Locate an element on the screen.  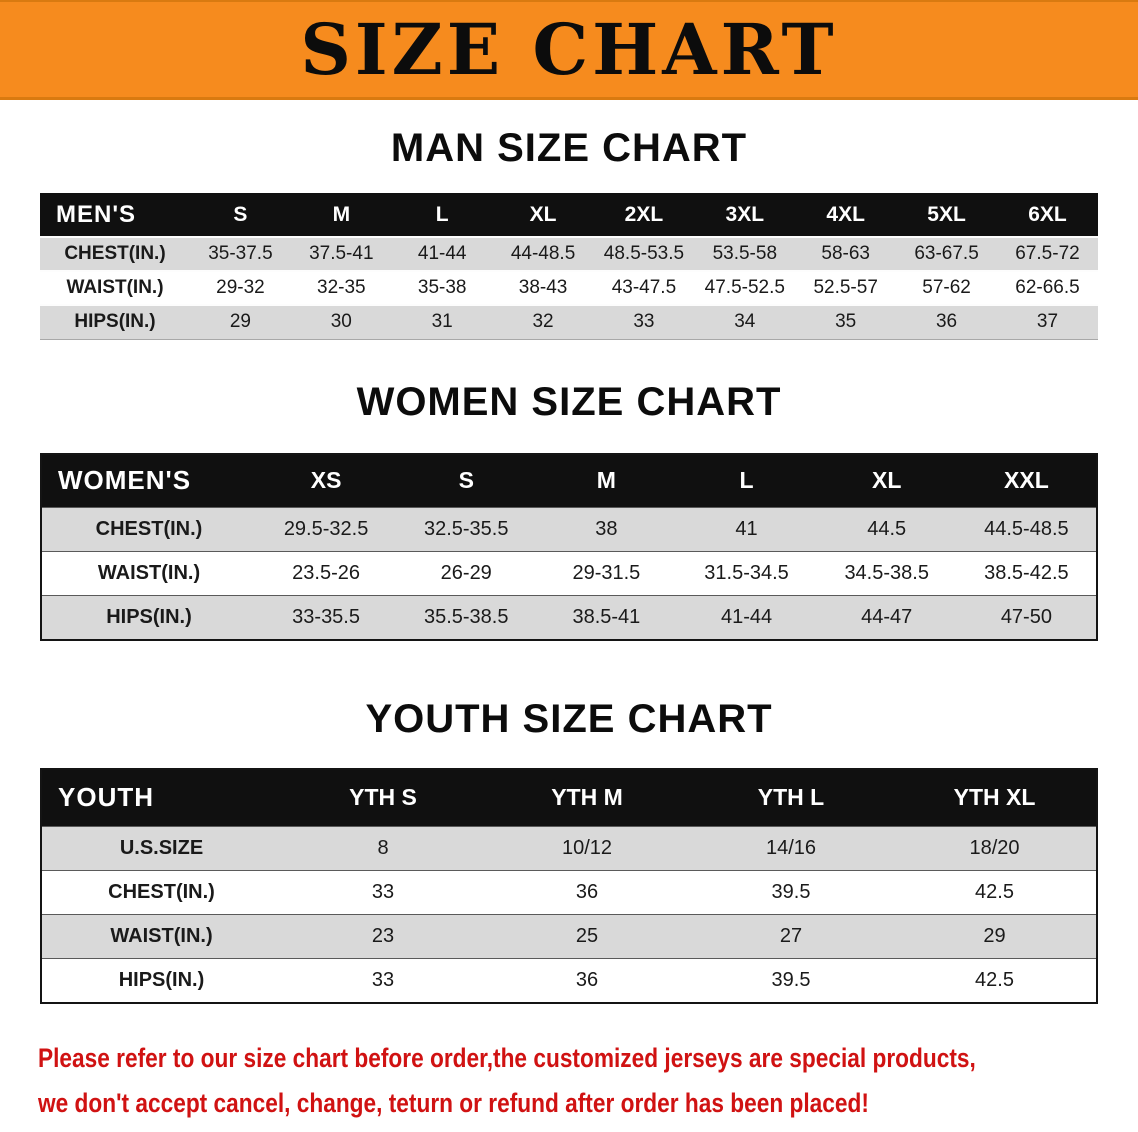
table-header-row: WOMEN'S XS S M L XL XXL is located at coordinates (569, 480).